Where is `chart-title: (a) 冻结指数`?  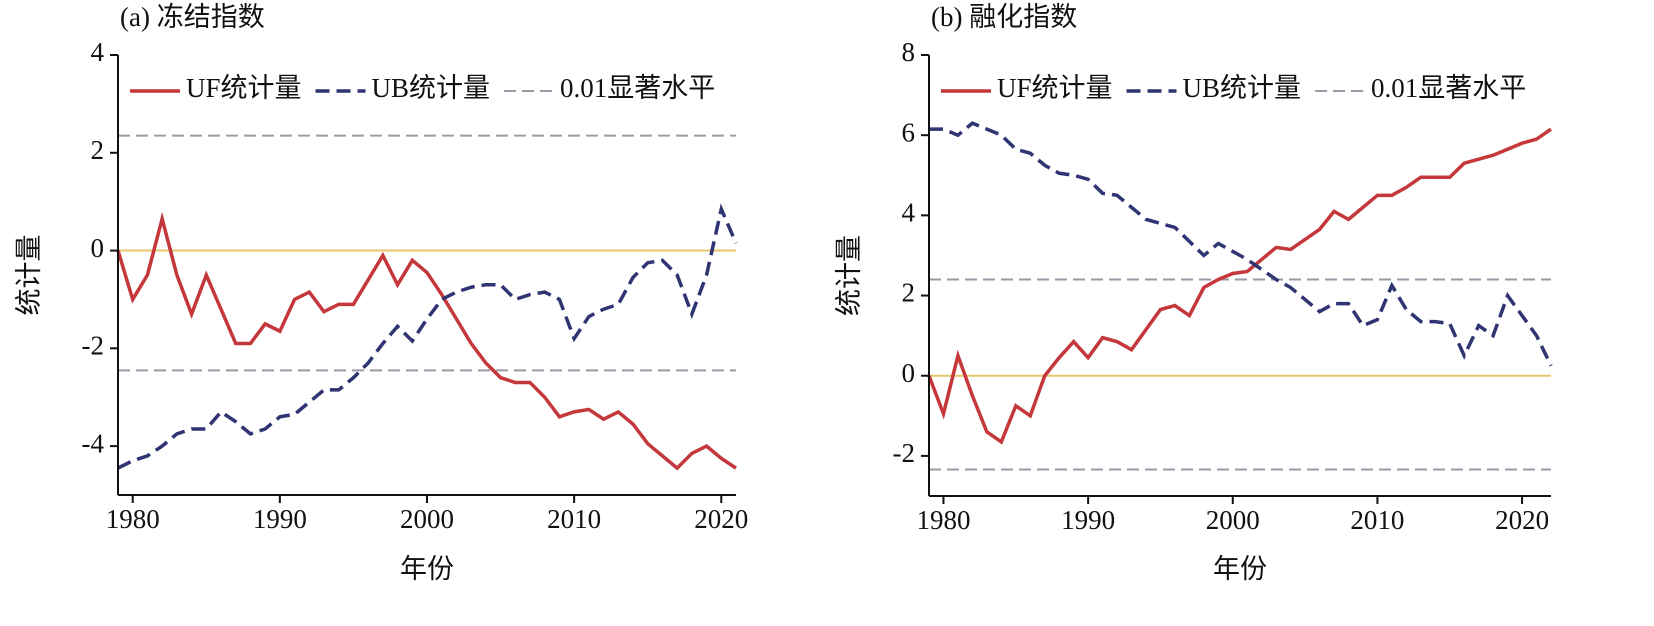 chart-title: (a) 冻结指数 is located at coordinates (192, 17).